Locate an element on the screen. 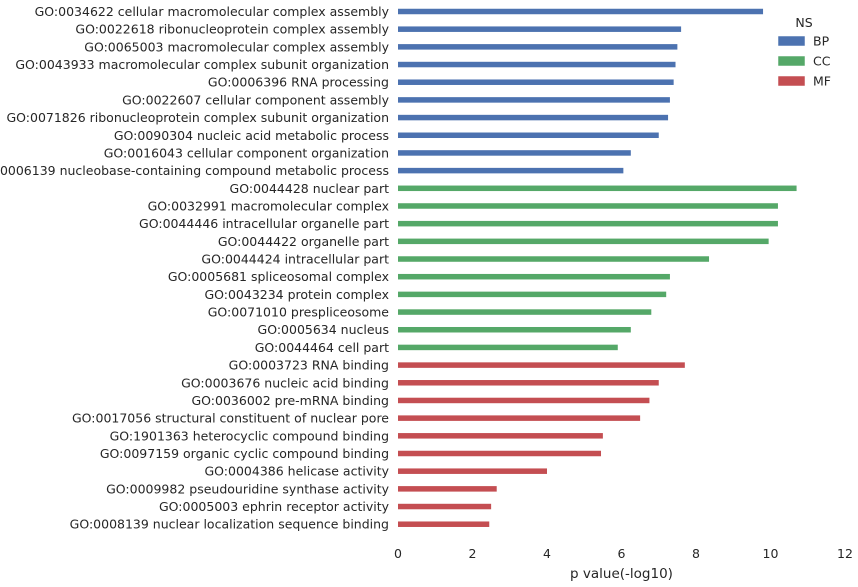 This screenshot has height=587, width=858. category-label: GO:0032991 macromolecular complex is located at coordinates (268, 205).